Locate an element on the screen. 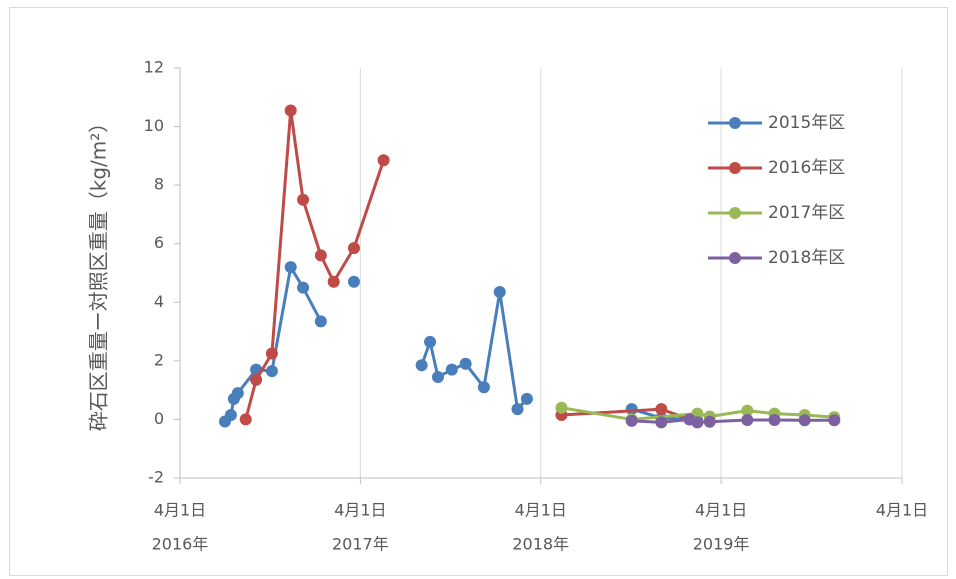 The width and height of the screenshot is (956, 579). y-tick-label: 10 is located at coordinates (154, 125).